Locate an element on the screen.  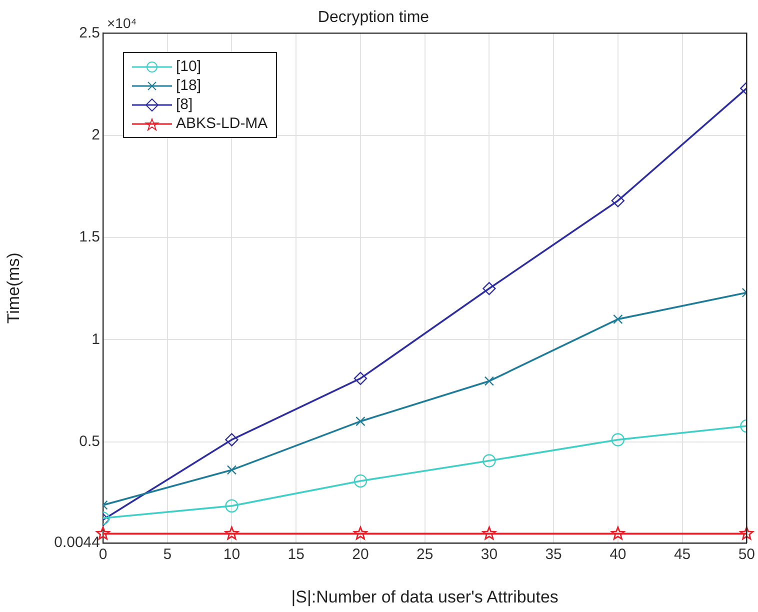
x-tick-label: 20 is located at coordinates (360, 555).